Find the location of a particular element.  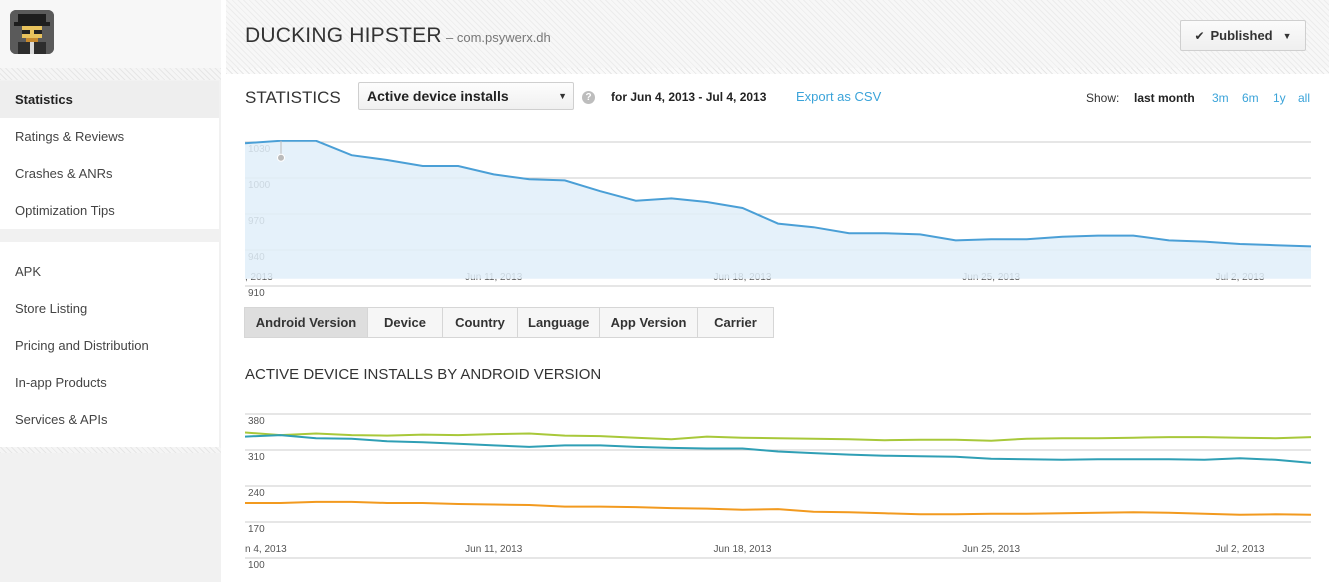

help-icon: ? is located at coordinates (588, 97).